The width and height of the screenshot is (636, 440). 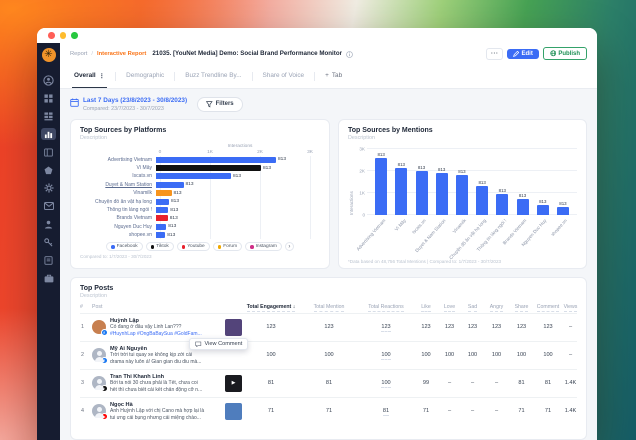 I want to click on legend-next-button: ›, so click(x=289, y=247).